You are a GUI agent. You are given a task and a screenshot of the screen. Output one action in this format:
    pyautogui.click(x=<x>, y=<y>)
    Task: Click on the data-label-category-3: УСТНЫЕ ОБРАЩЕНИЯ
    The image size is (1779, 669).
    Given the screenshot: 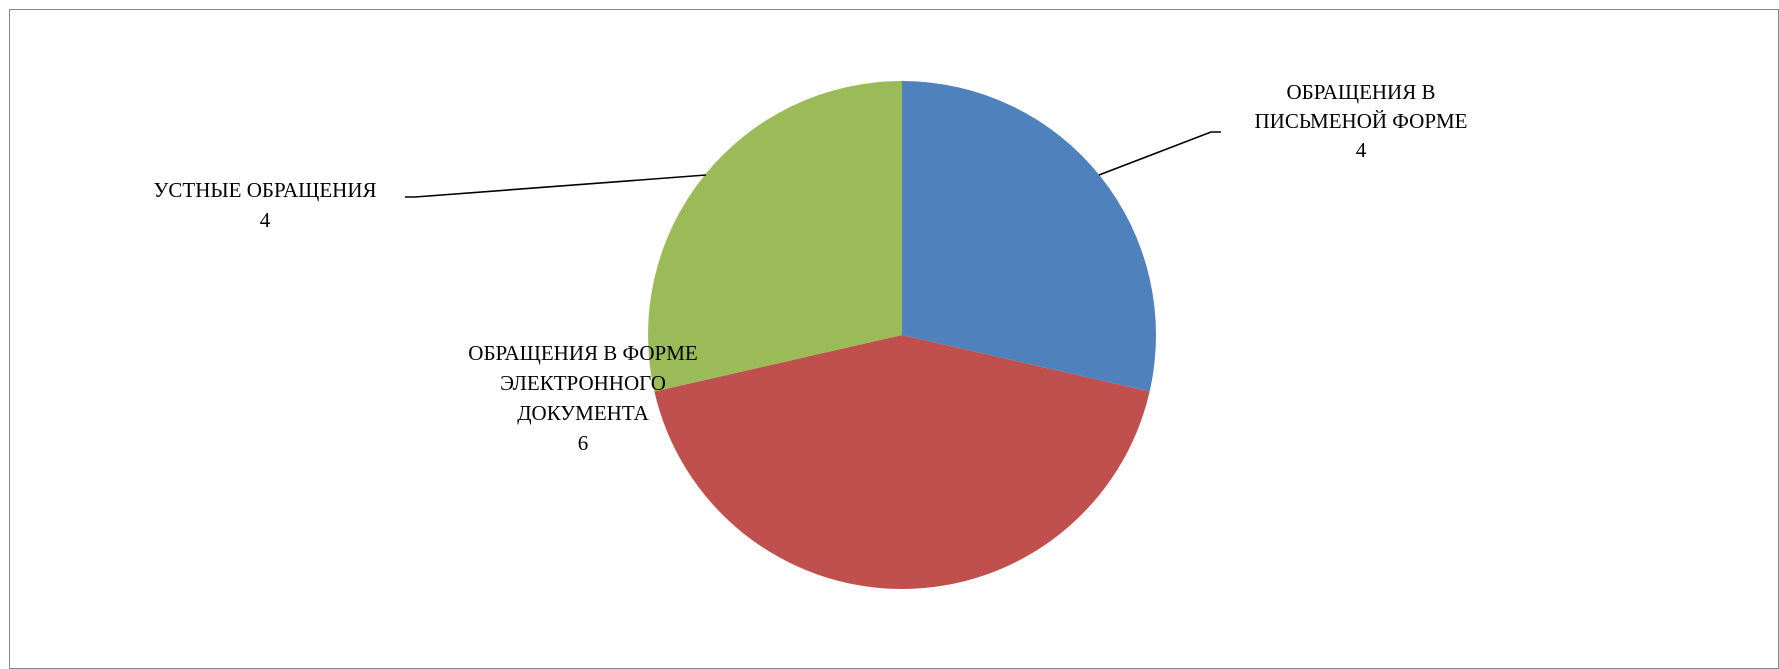 What is the action you would take?
    pyautogui.click(x=265, y=190)
    